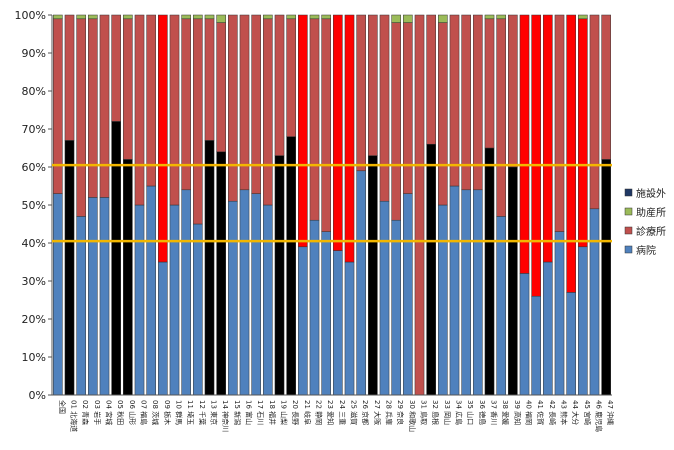 The image size is (674, 450). What do you see at coordinates (651, 231) in the screenshot?
I see `legend-label: 診療所` at bounding box center [651, 231].